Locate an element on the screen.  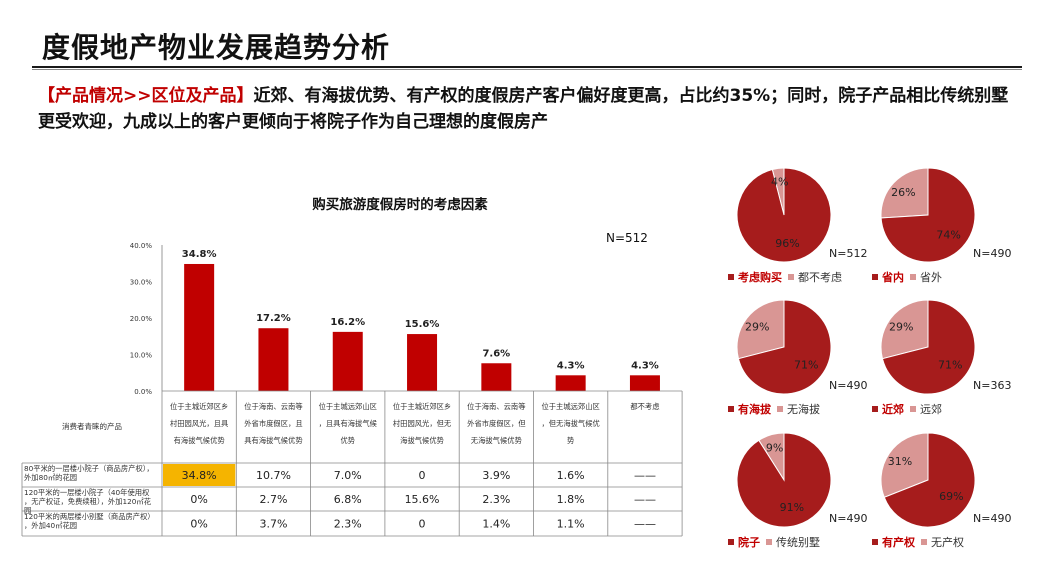
table-cell: 2.7% is located at coordinates (273, 499).